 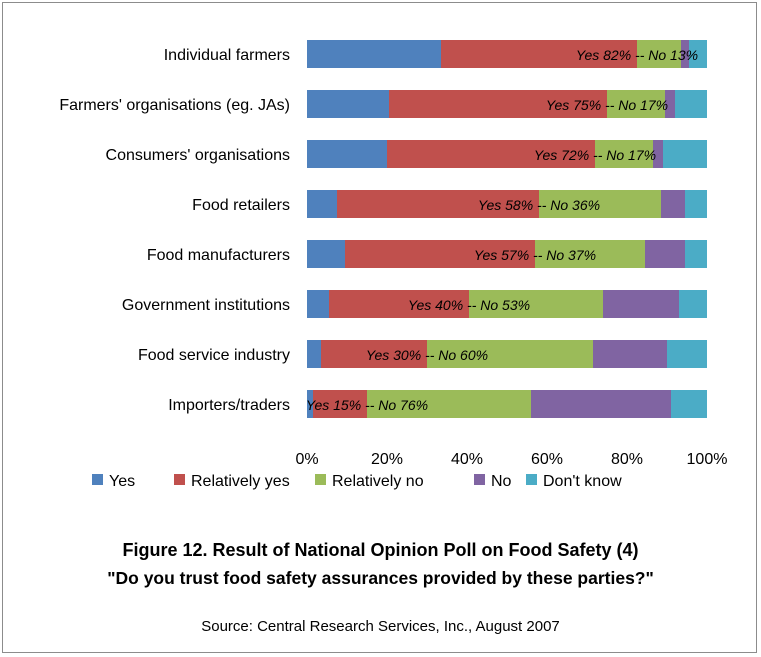 What do you see at coordinates (218, 255) in the screenshot?
I see `category-label: Food manufacturers` at bounding box center [218, 255].